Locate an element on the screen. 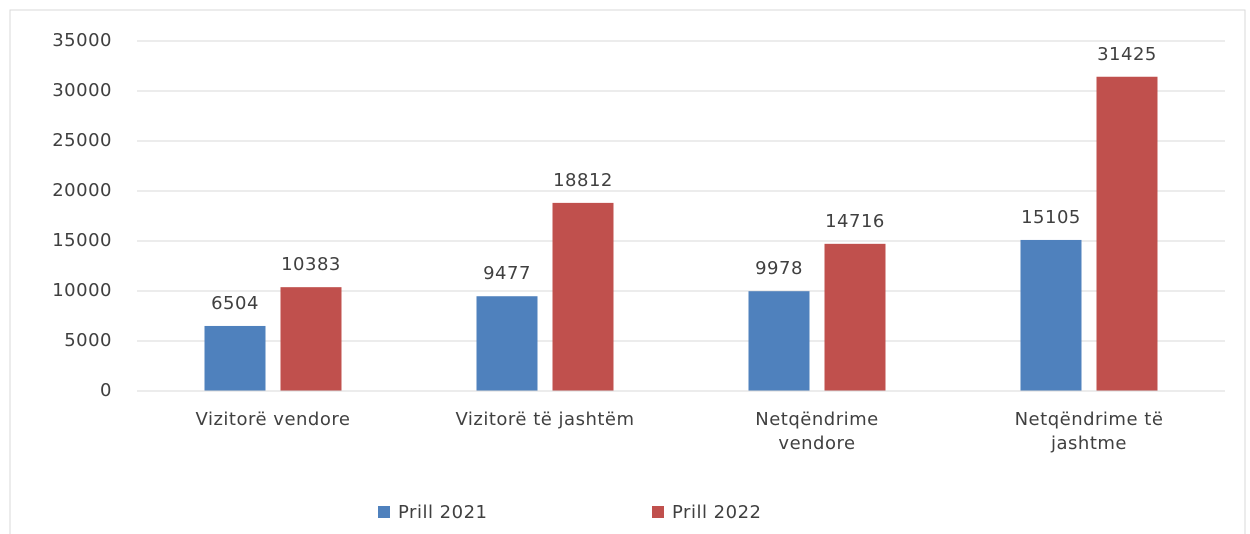 Image resolution: width=1250 pixels, height=534 pixels. data-label: 6504 is located at coordinates (235, 303).